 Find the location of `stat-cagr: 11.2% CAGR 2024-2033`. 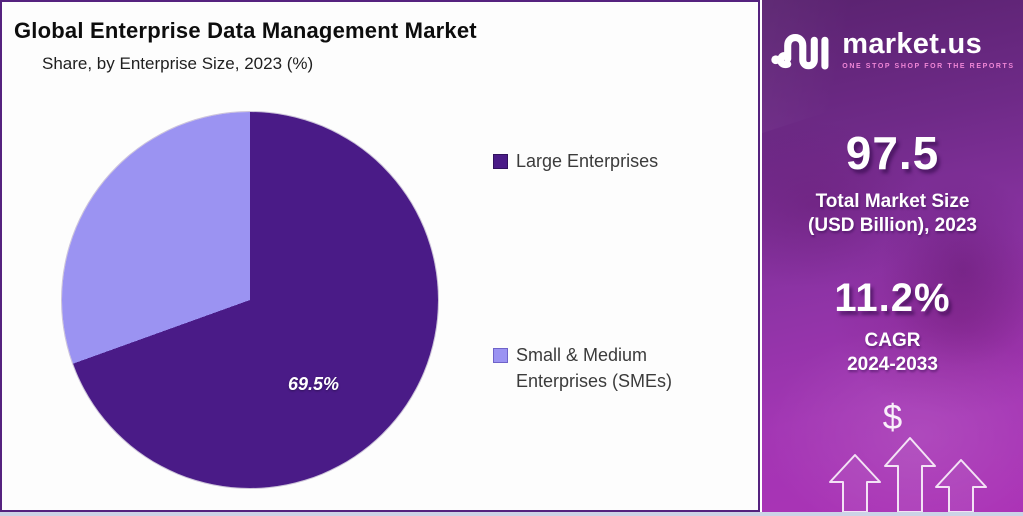

stat-cagr: 11.2% CAGR 2024-2033 is located at coordinates (892, 326).